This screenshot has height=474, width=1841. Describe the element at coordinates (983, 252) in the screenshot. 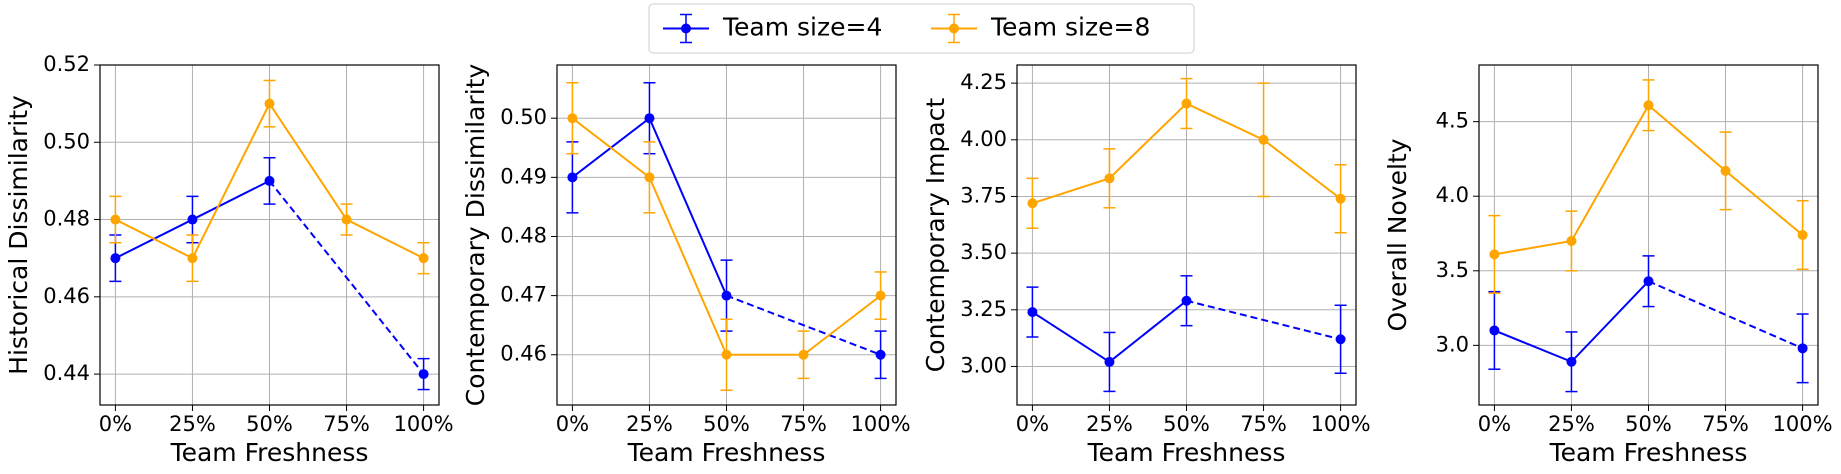

I see `y-tick-label: 3.50` at that location.